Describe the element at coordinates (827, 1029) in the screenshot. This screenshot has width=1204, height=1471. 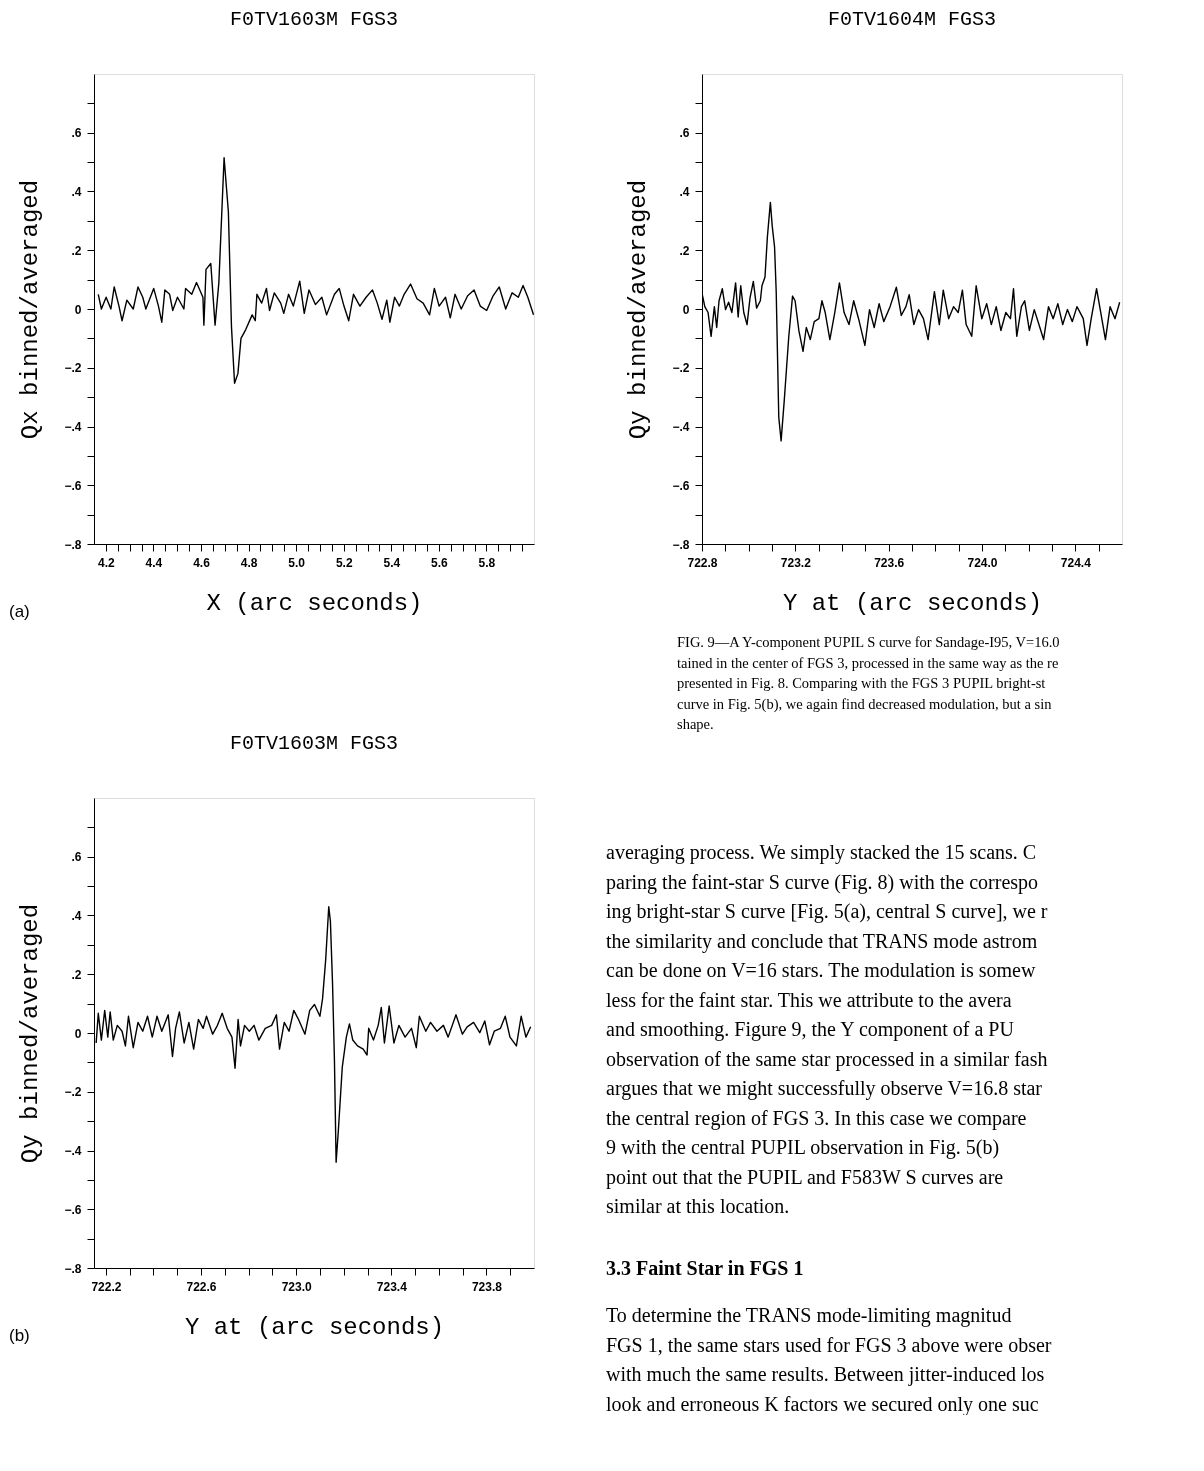
I see `text: averaging process. We simply stacked the 15 scans. C paring the faint-star S curve (Fig. 8) with the correspo ing bright-star S curve [Fig. 5(a), central S curve], we r the similarity and conclude that TRANS mode astrom can be done on V=16 stars. The modulation is somew less for the faint star. This we attribute to the avera and smoothing. Figure 9, the Y component of a PU observation of the same star processed in a similar fash argues that we might successfully observe V=16.8 star the central region of FGS 3. In this case we compare 9 with the central PUPIL observation in Fig. 5(b) point out that the PUPIL and F583W S curves are similar at this location.` at that location.